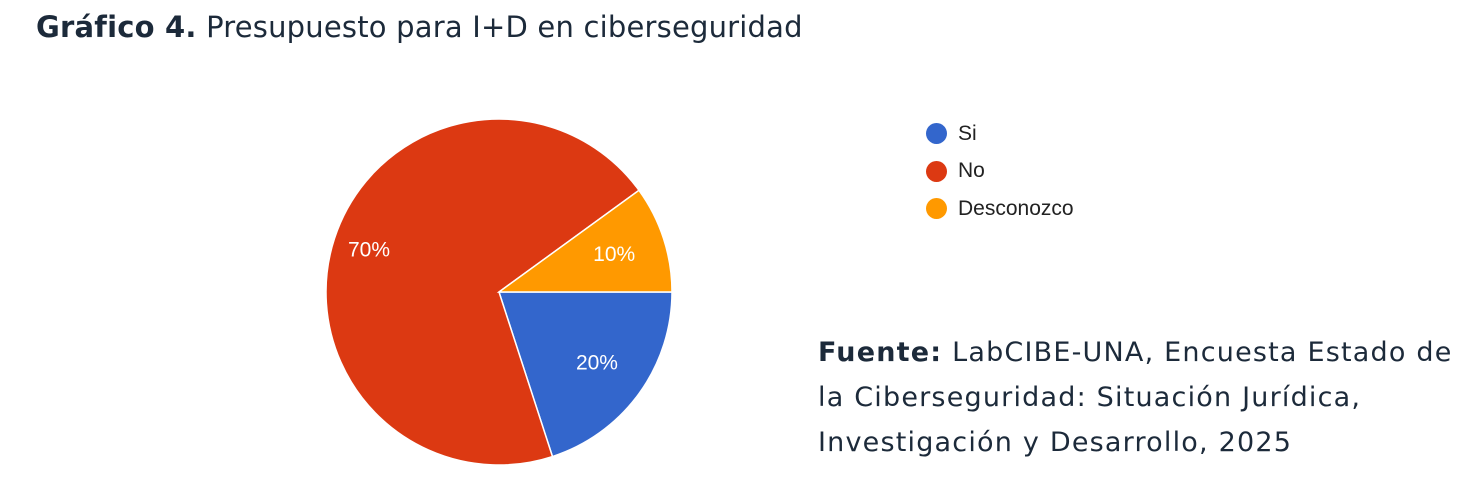 The image size is (1472, 492). I want to click on legend-swatch-si, so click(936, 134).